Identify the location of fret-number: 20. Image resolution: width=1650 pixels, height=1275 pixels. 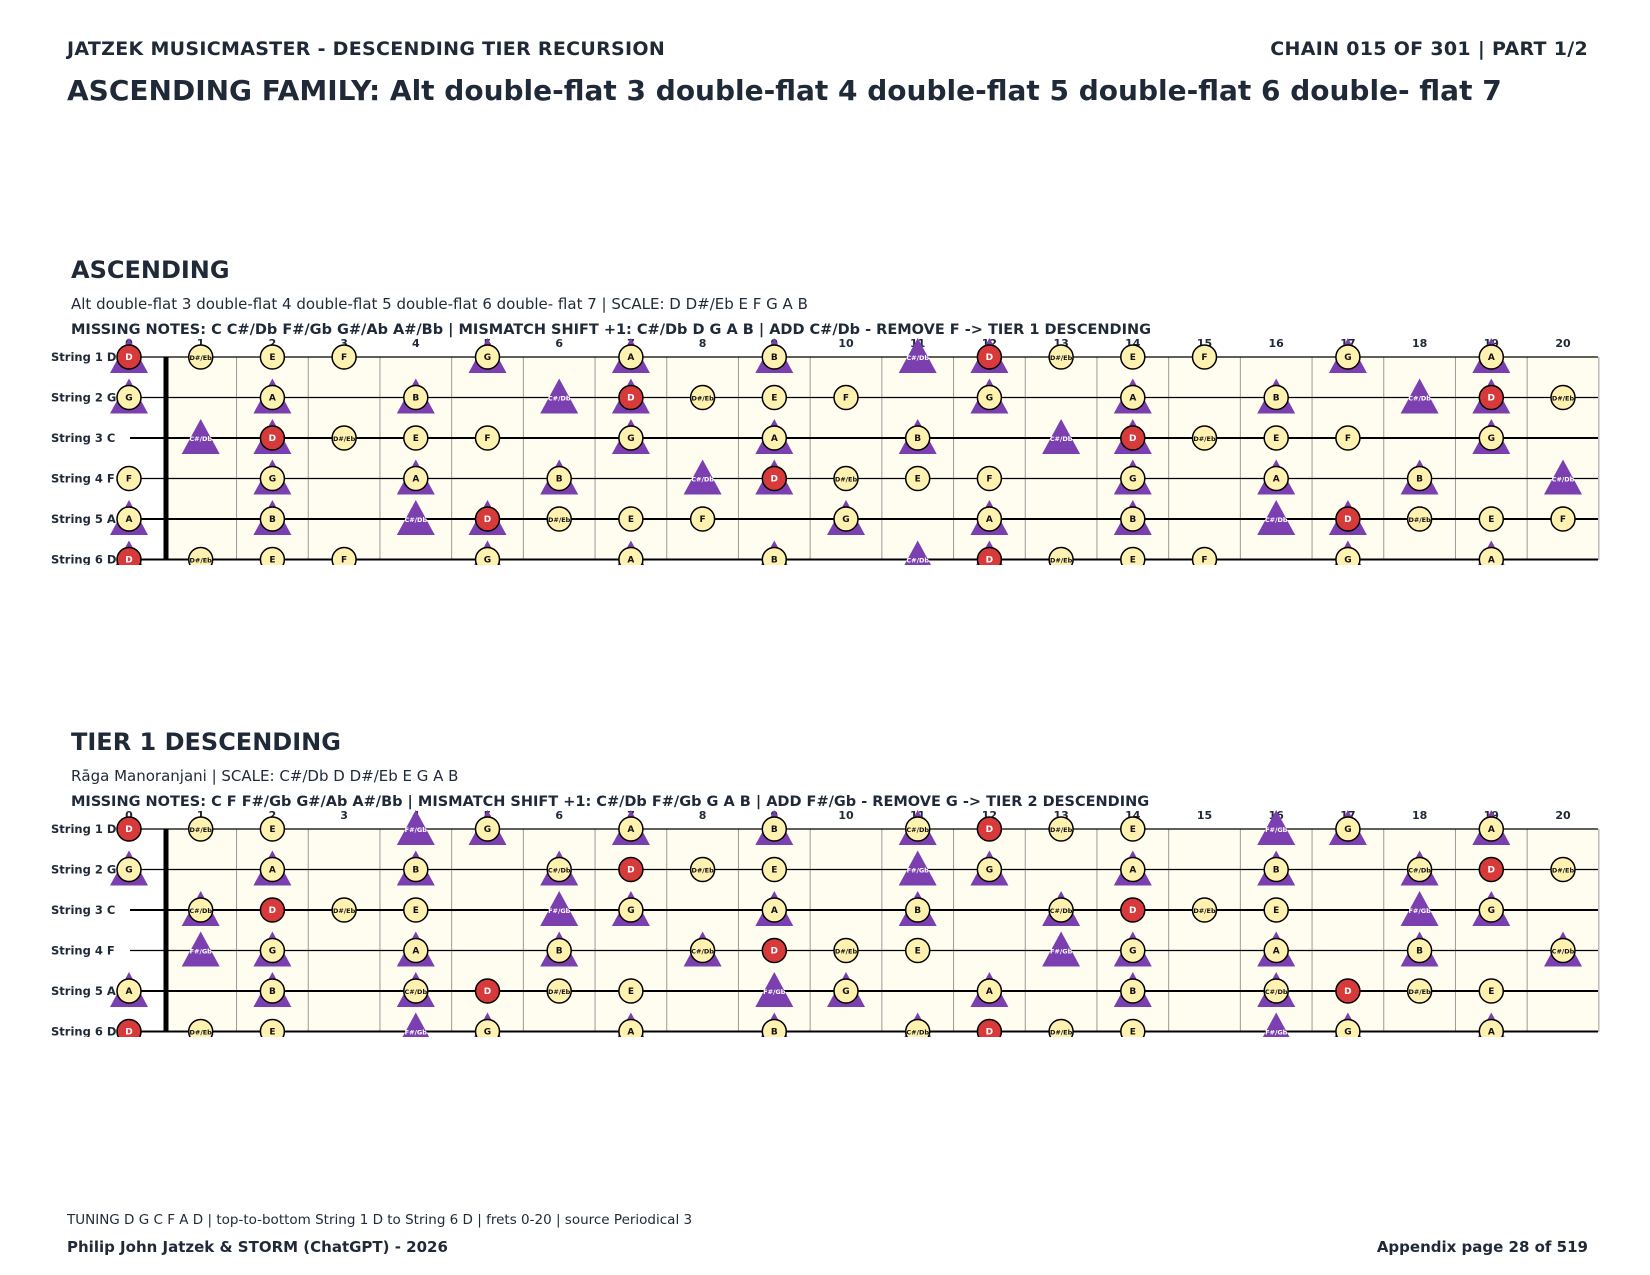
(1563, 343).